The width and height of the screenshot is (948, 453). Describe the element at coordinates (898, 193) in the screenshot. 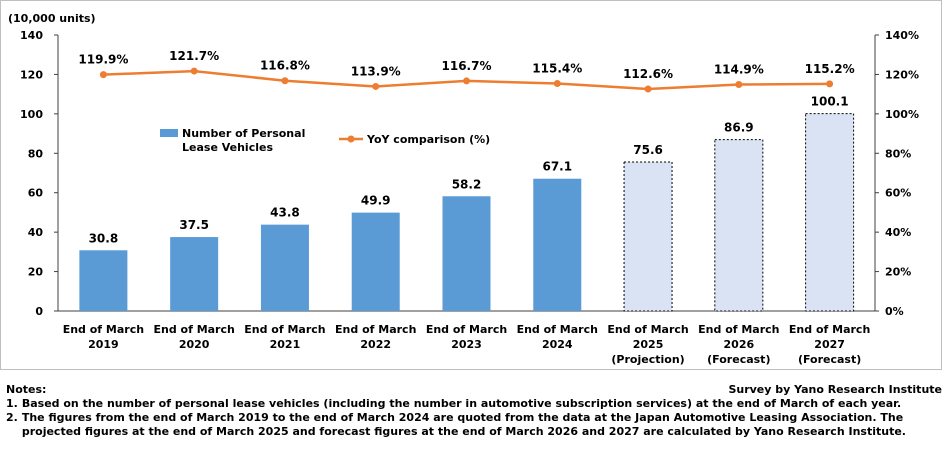

I see `right-axis-tick-label: 60%` at that location.